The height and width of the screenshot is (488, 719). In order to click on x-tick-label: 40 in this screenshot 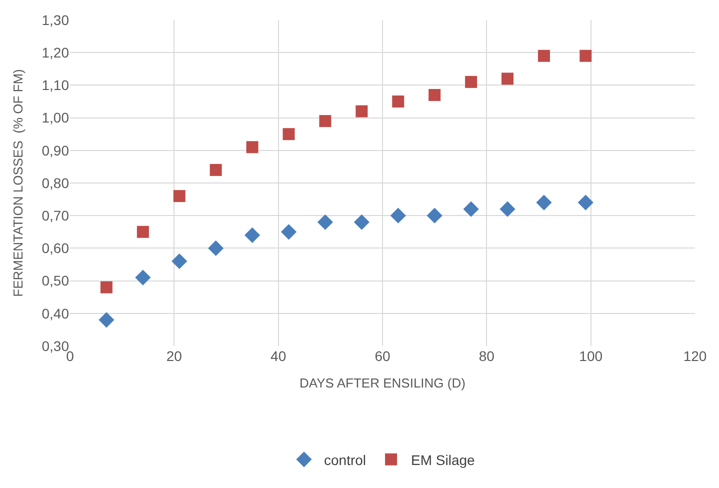, I will do `click(278, 356)`.